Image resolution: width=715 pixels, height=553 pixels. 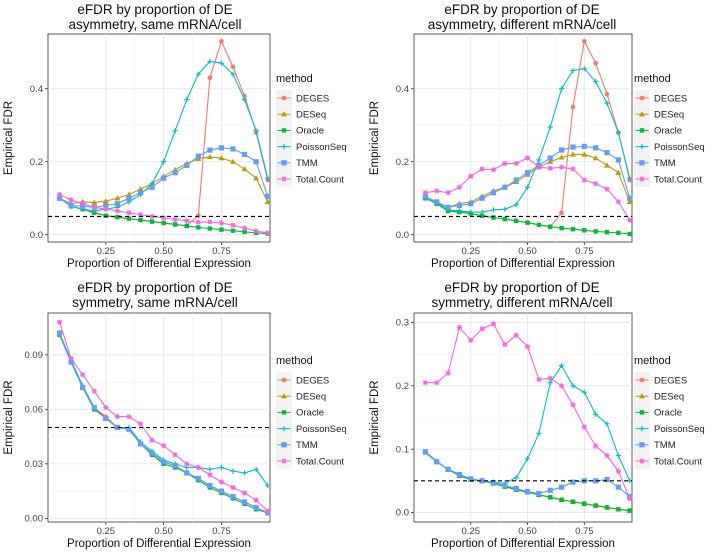 What do you see at coordinates (670, 380) in the screenshot?
I see `legend-label: DEGES` at bounding box center [670, 380].